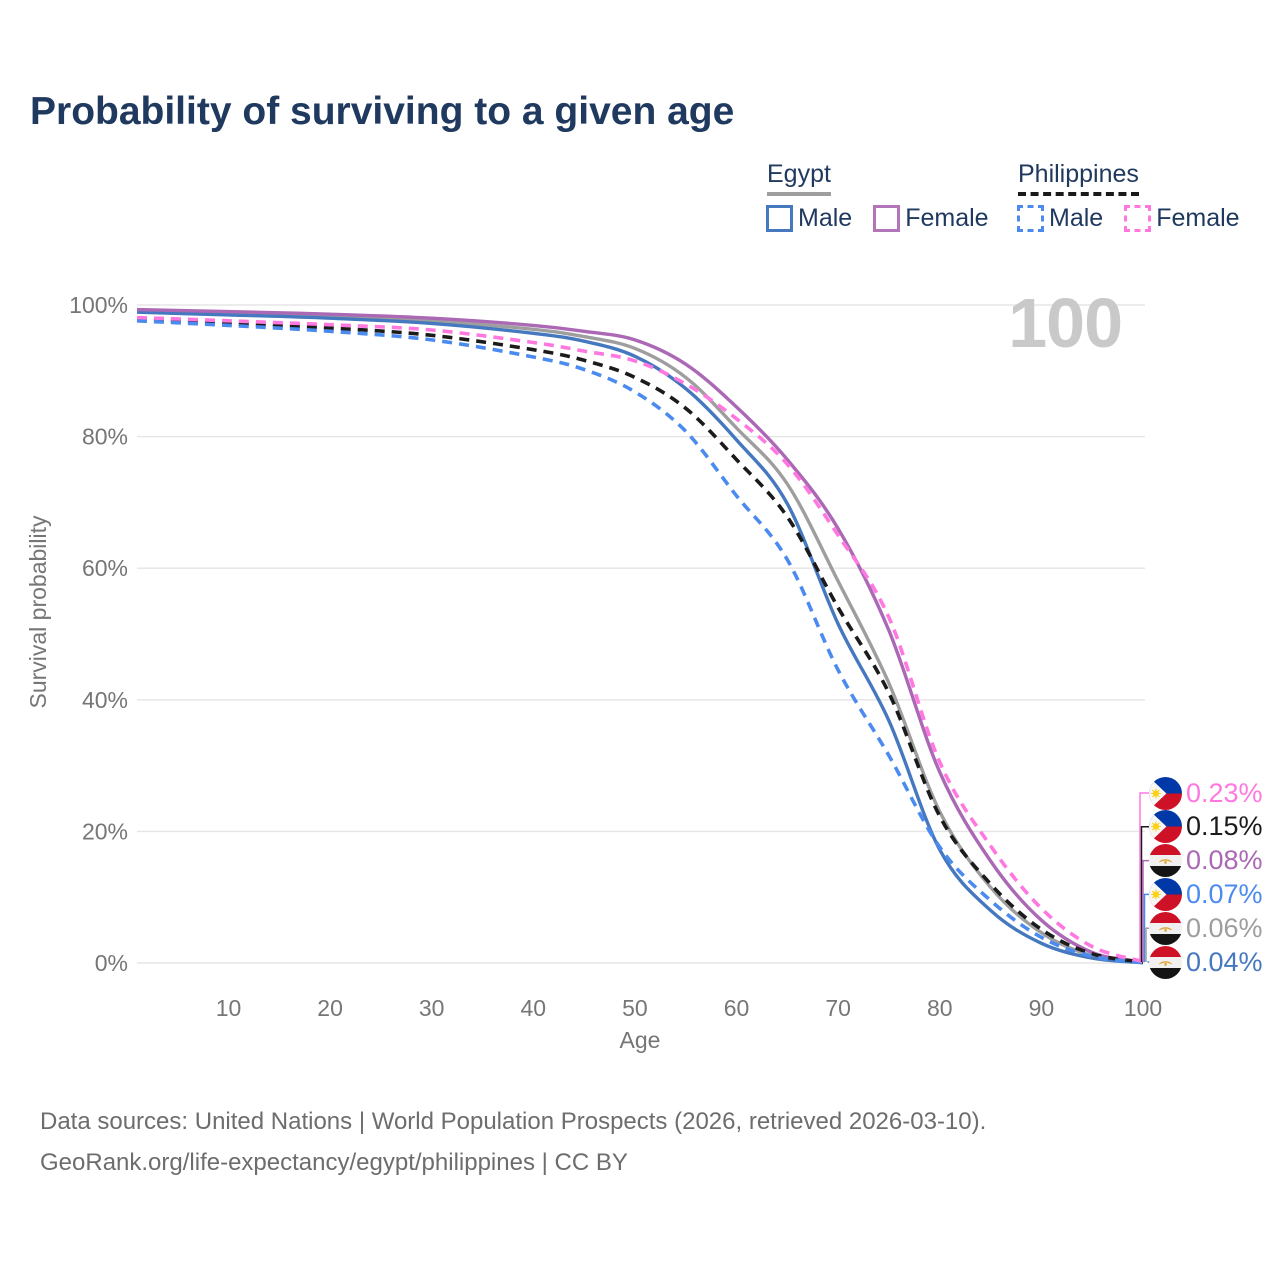  What do you see at coordinates (1065, 323) in the screenshot?
I see `age-counter-watermark: 100` at bounding box center [1065, 323].